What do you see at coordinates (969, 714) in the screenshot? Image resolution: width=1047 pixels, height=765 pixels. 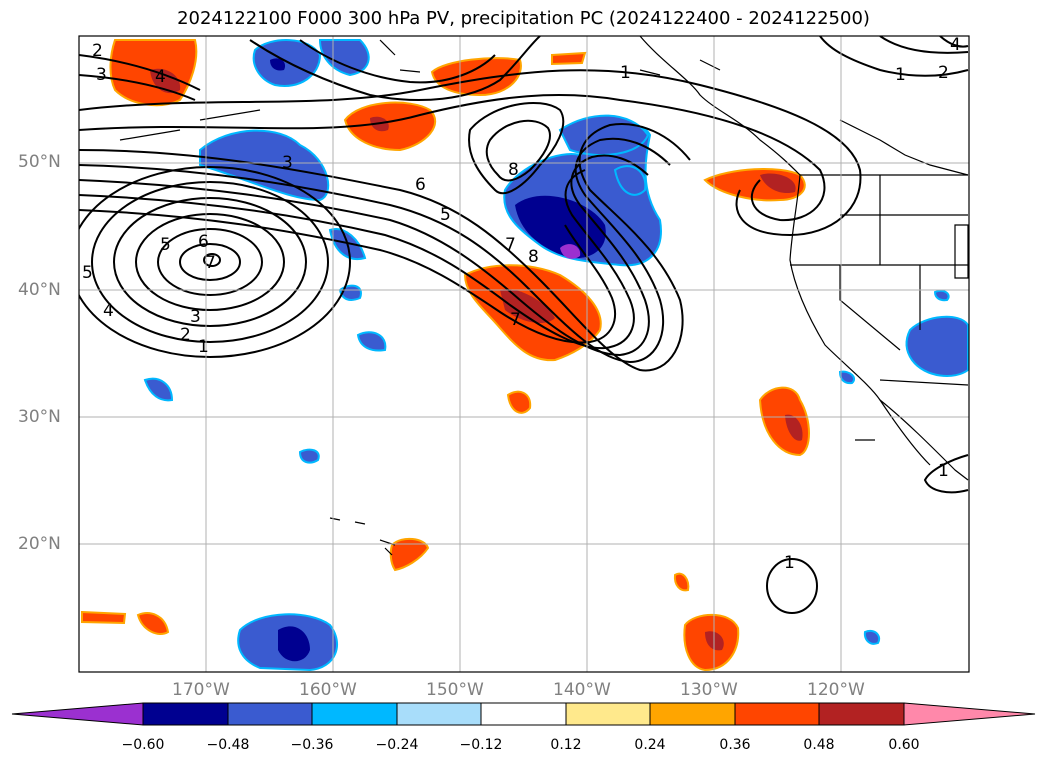 I see `colorbar-extend-high` at bounding box center [969, 714].